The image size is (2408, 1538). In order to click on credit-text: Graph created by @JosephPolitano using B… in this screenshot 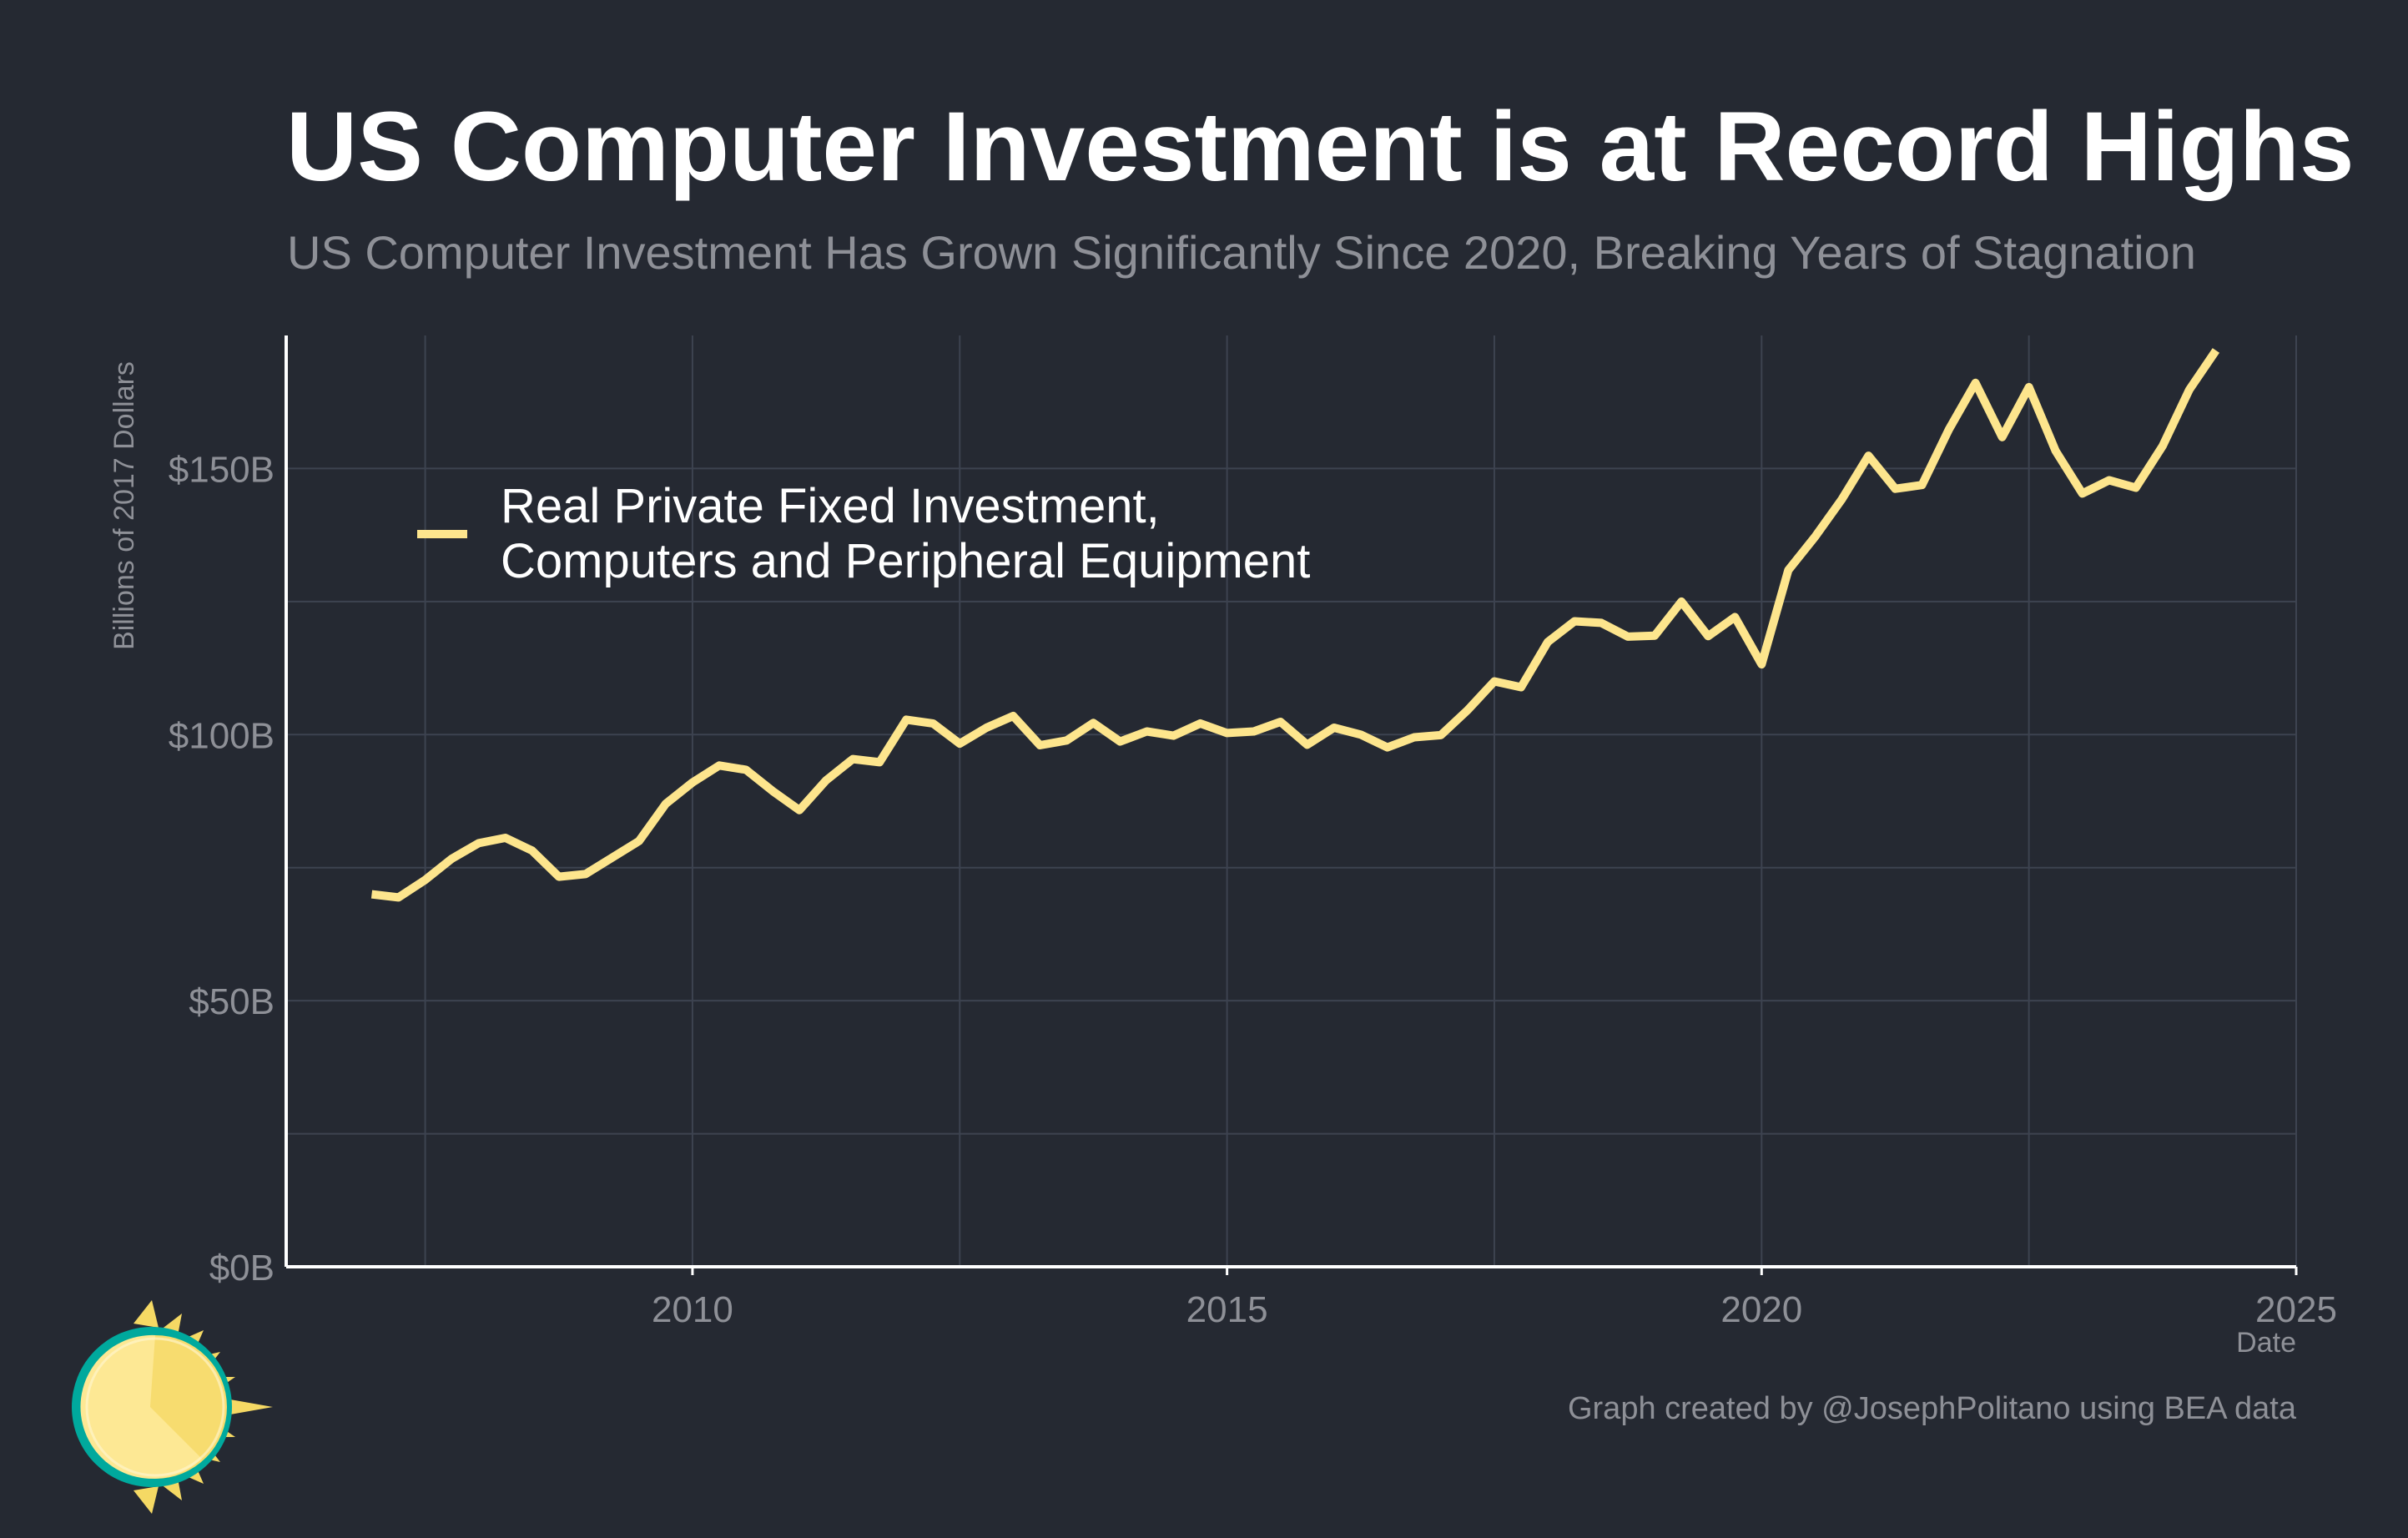, I will do `click(1932, 1408)`.